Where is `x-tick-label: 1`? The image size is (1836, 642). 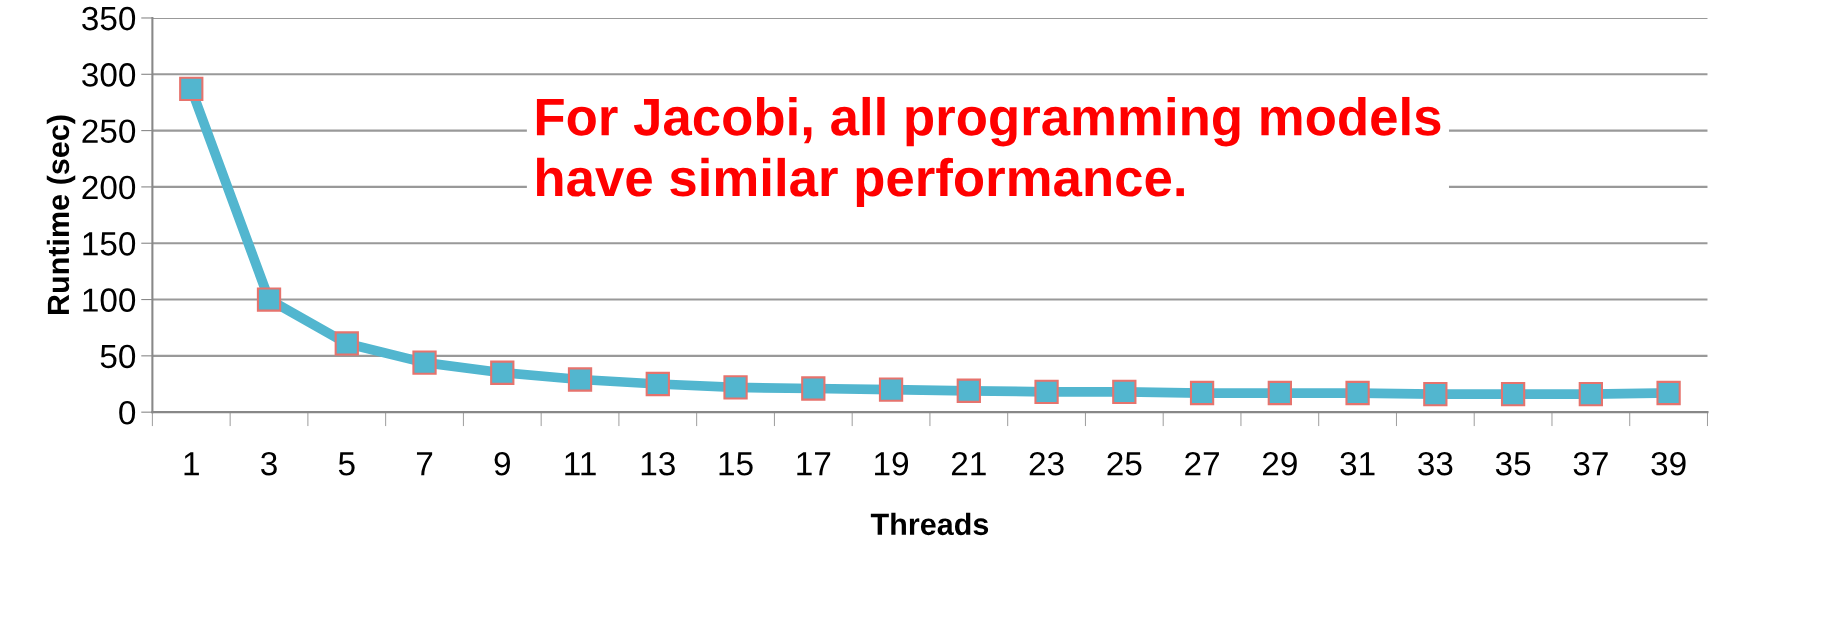 x-tick-label: 1 is located at coordinates (191, 464).